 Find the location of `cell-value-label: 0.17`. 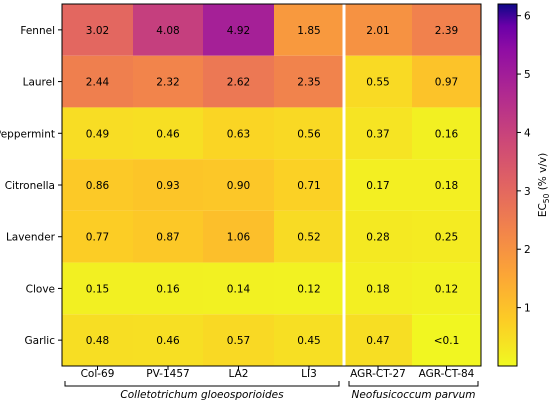

cell-value-label: 0.17 is located at coordinates (377, 186).